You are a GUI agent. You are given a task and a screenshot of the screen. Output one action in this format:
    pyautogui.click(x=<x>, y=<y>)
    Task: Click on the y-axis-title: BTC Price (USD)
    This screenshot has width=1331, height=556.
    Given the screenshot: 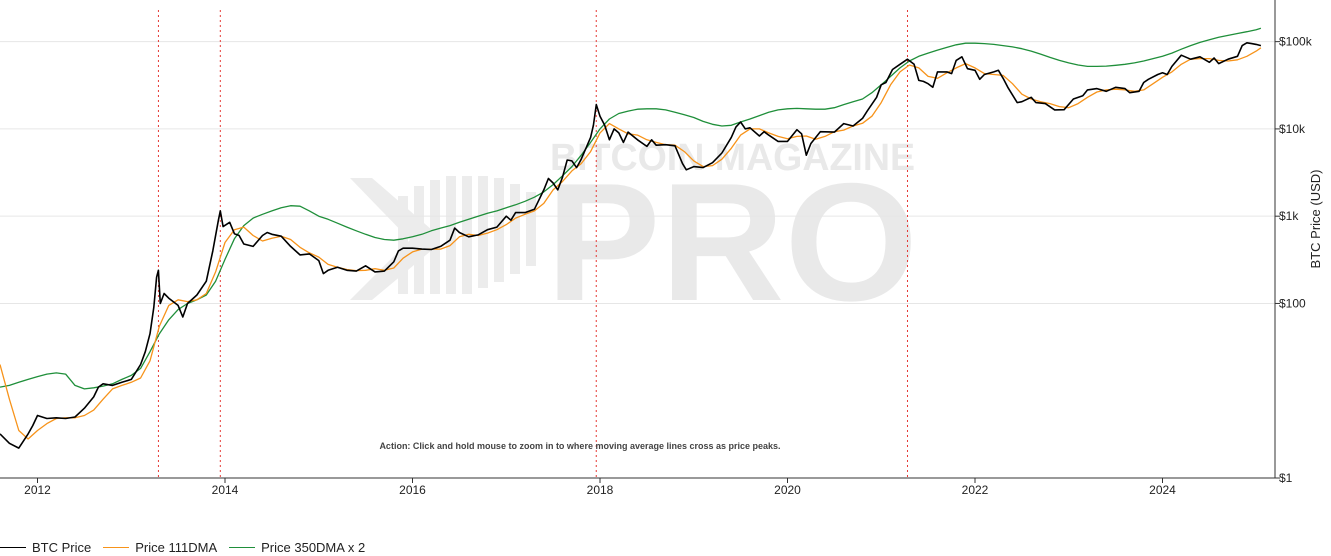 What is the action you would take?
    pyautogui.click(x=1315, y=219)
    